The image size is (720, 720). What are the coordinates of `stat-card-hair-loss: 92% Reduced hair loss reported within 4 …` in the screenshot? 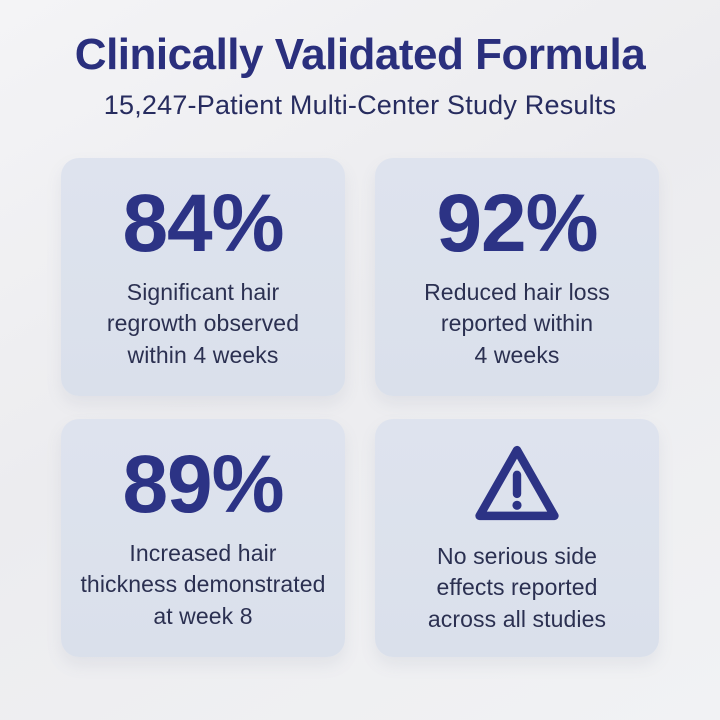 It's located at (517, 277).